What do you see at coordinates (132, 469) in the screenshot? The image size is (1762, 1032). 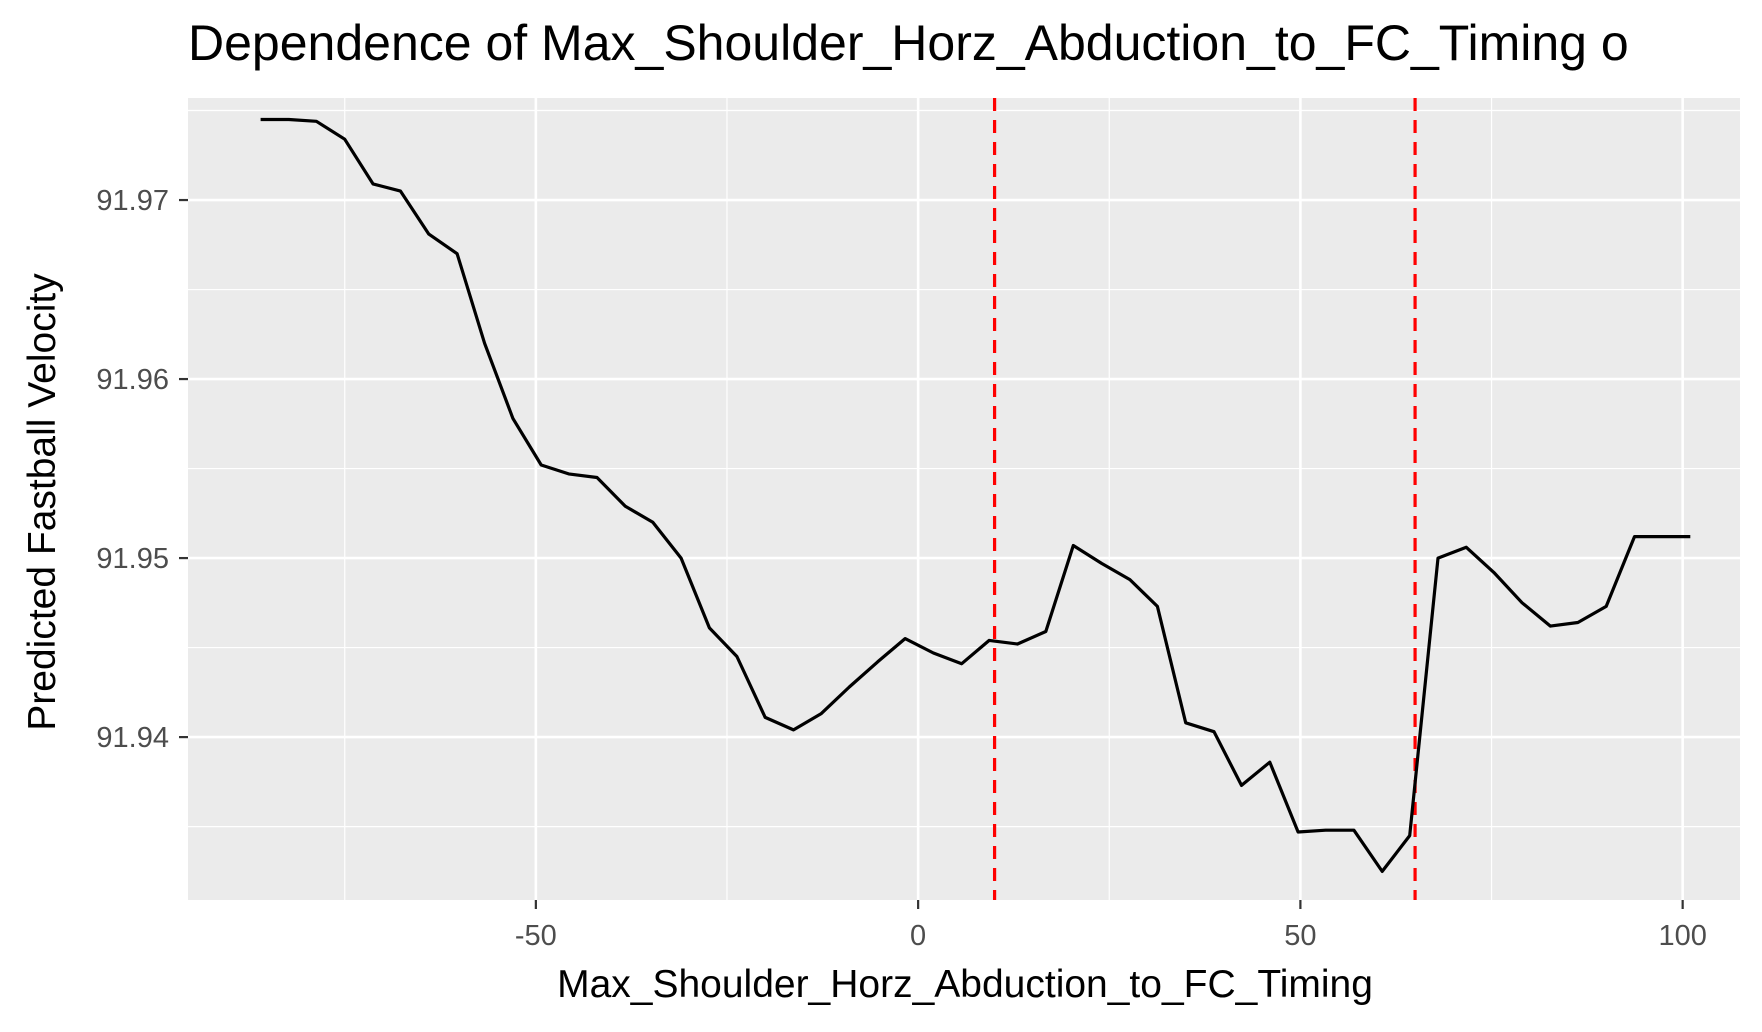 I see `y-tick-labels: 91.94 91.95 91.96 91.97` at bounding box center [132, 469].